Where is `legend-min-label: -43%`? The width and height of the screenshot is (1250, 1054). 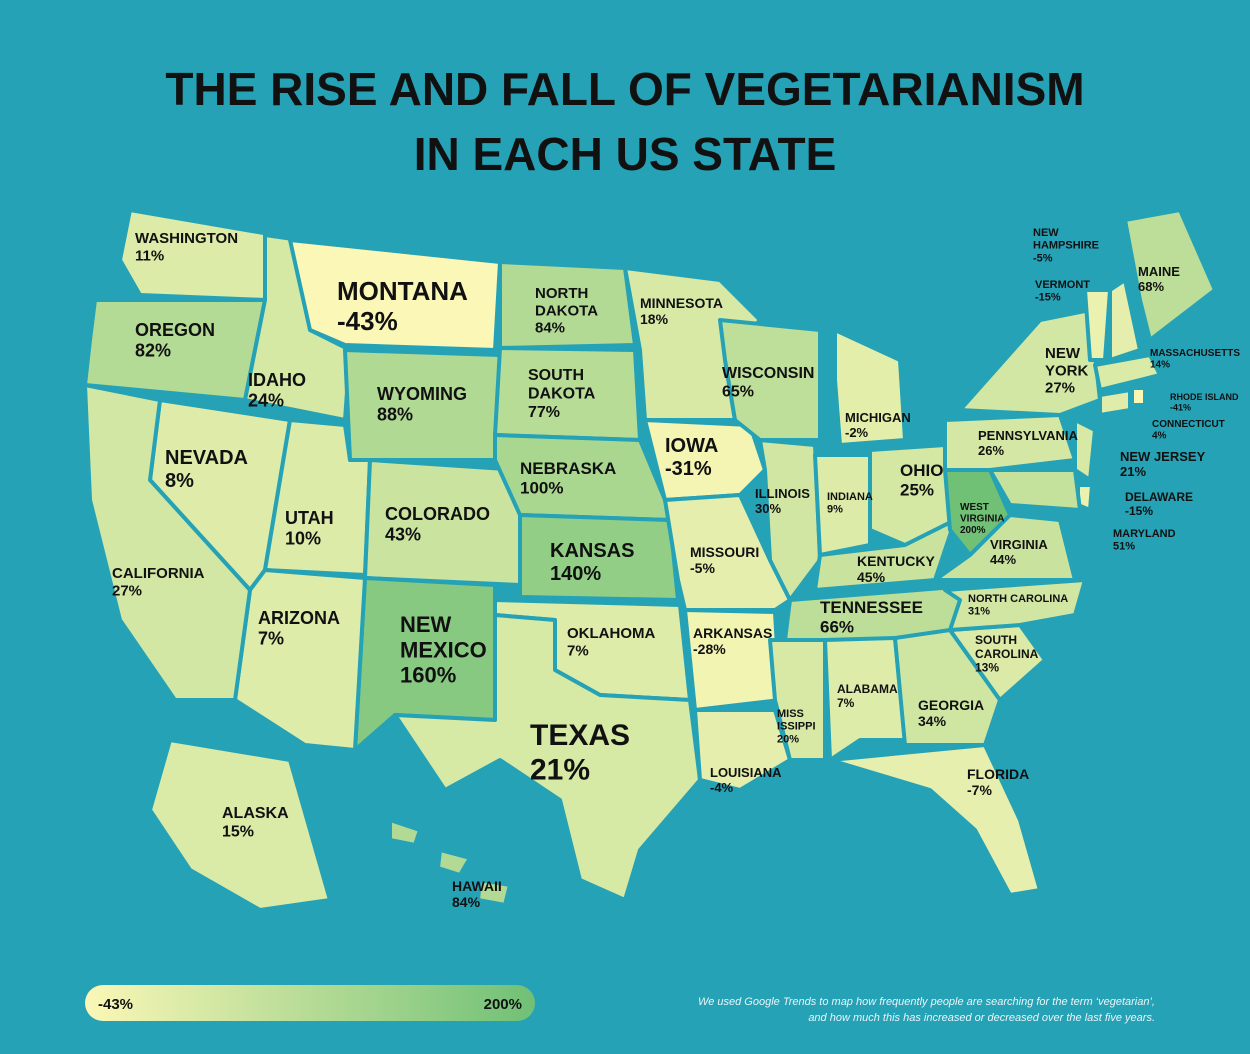 legend-min-label: -43% is located at coordinates (115, 1004).